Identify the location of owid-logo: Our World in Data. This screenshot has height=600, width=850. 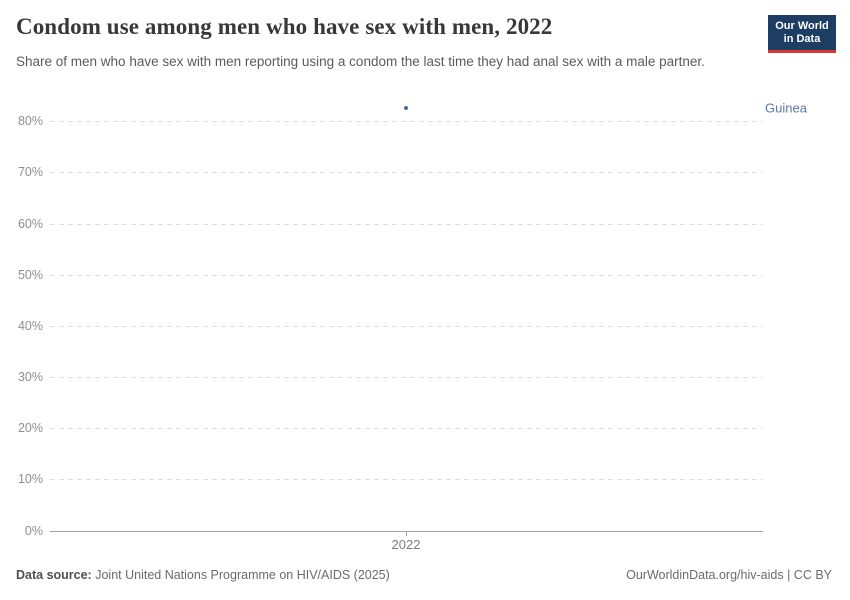
(802, 34).